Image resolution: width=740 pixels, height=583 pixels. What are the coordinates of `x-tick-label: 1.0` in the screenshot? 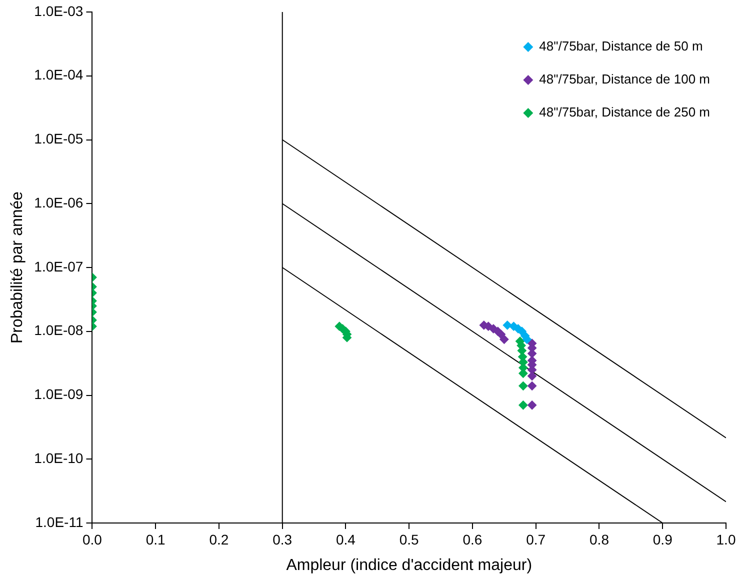 It's located at (726, 539).